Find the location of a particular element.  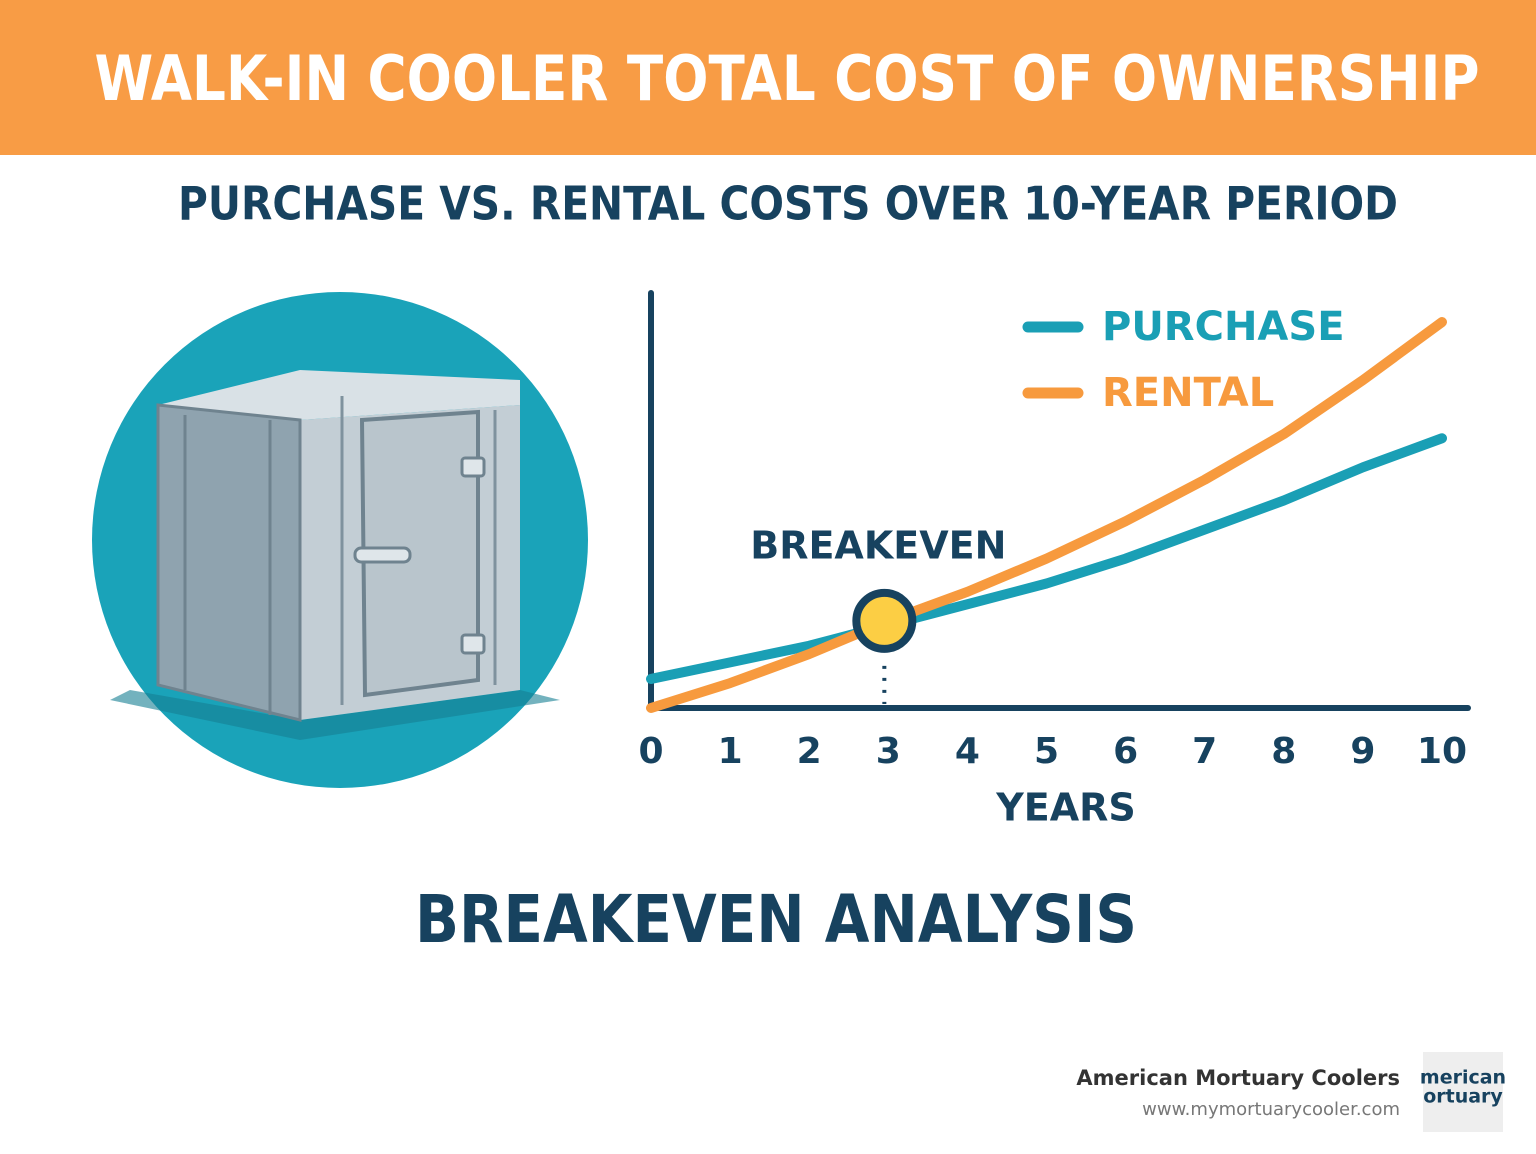

brand-url: www.mymortuarycooler.com is located at coordinates (1271, 1109).